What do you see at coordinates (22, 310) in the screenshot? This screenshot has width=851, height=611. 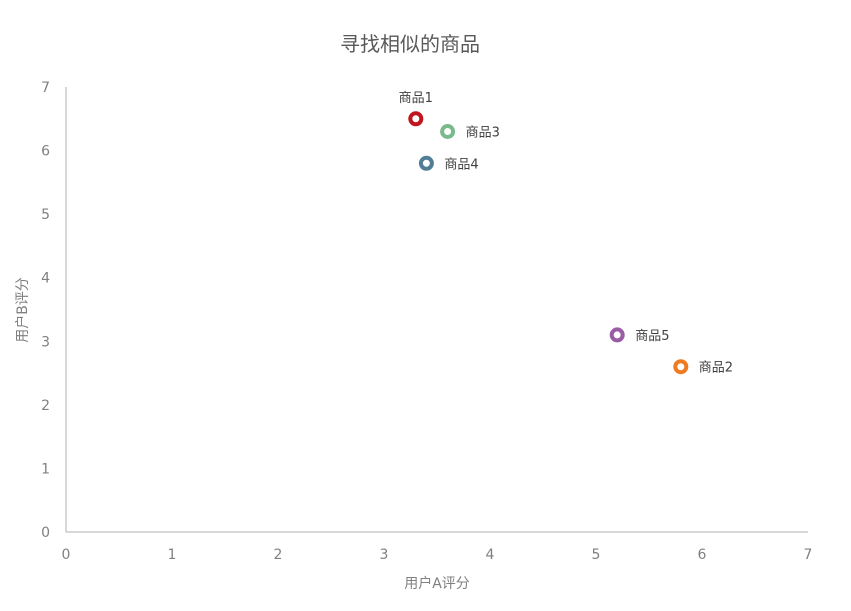 I see `y-axis-title: 用户B评分` at bounding box center [22, 310].